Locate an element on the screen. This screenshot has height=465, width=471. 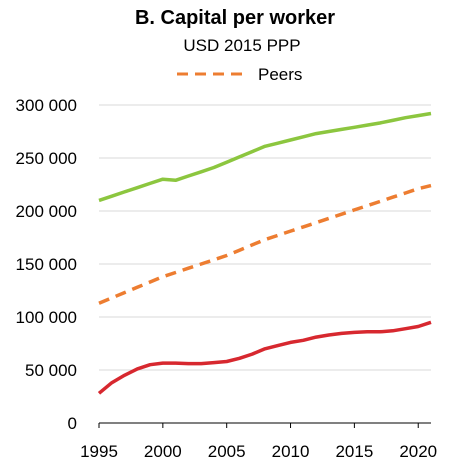
x-tick-label: 2015 is located at coordinates (354, 451).